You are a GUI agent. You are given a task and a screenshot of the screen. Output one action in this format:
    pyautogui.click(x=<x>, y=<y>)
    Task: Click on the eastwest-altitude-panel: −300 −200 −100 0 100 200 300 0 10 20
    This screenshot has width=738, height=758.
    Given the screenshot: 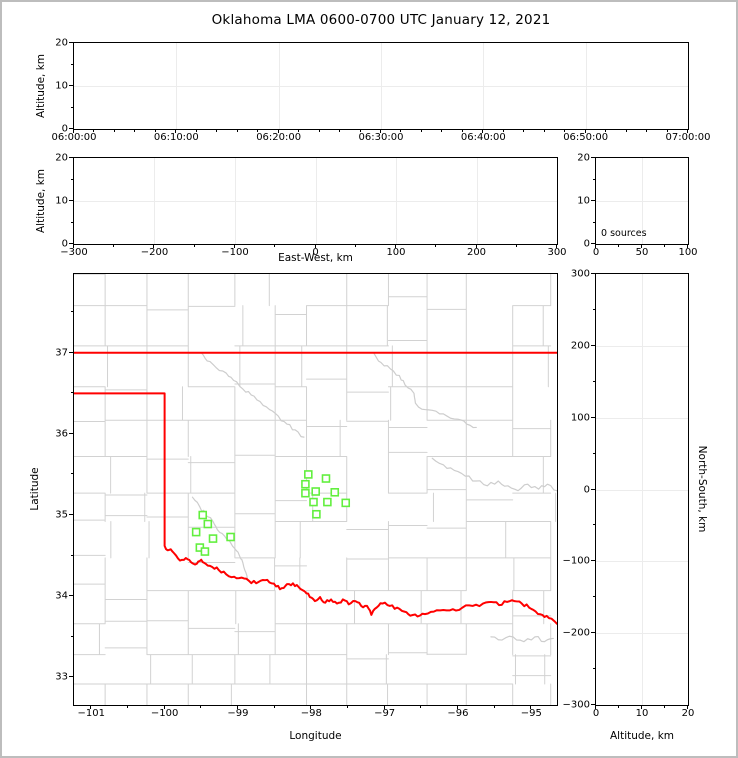 What is the action you would take?
    pyautogui.click(x=310, y=206)
    